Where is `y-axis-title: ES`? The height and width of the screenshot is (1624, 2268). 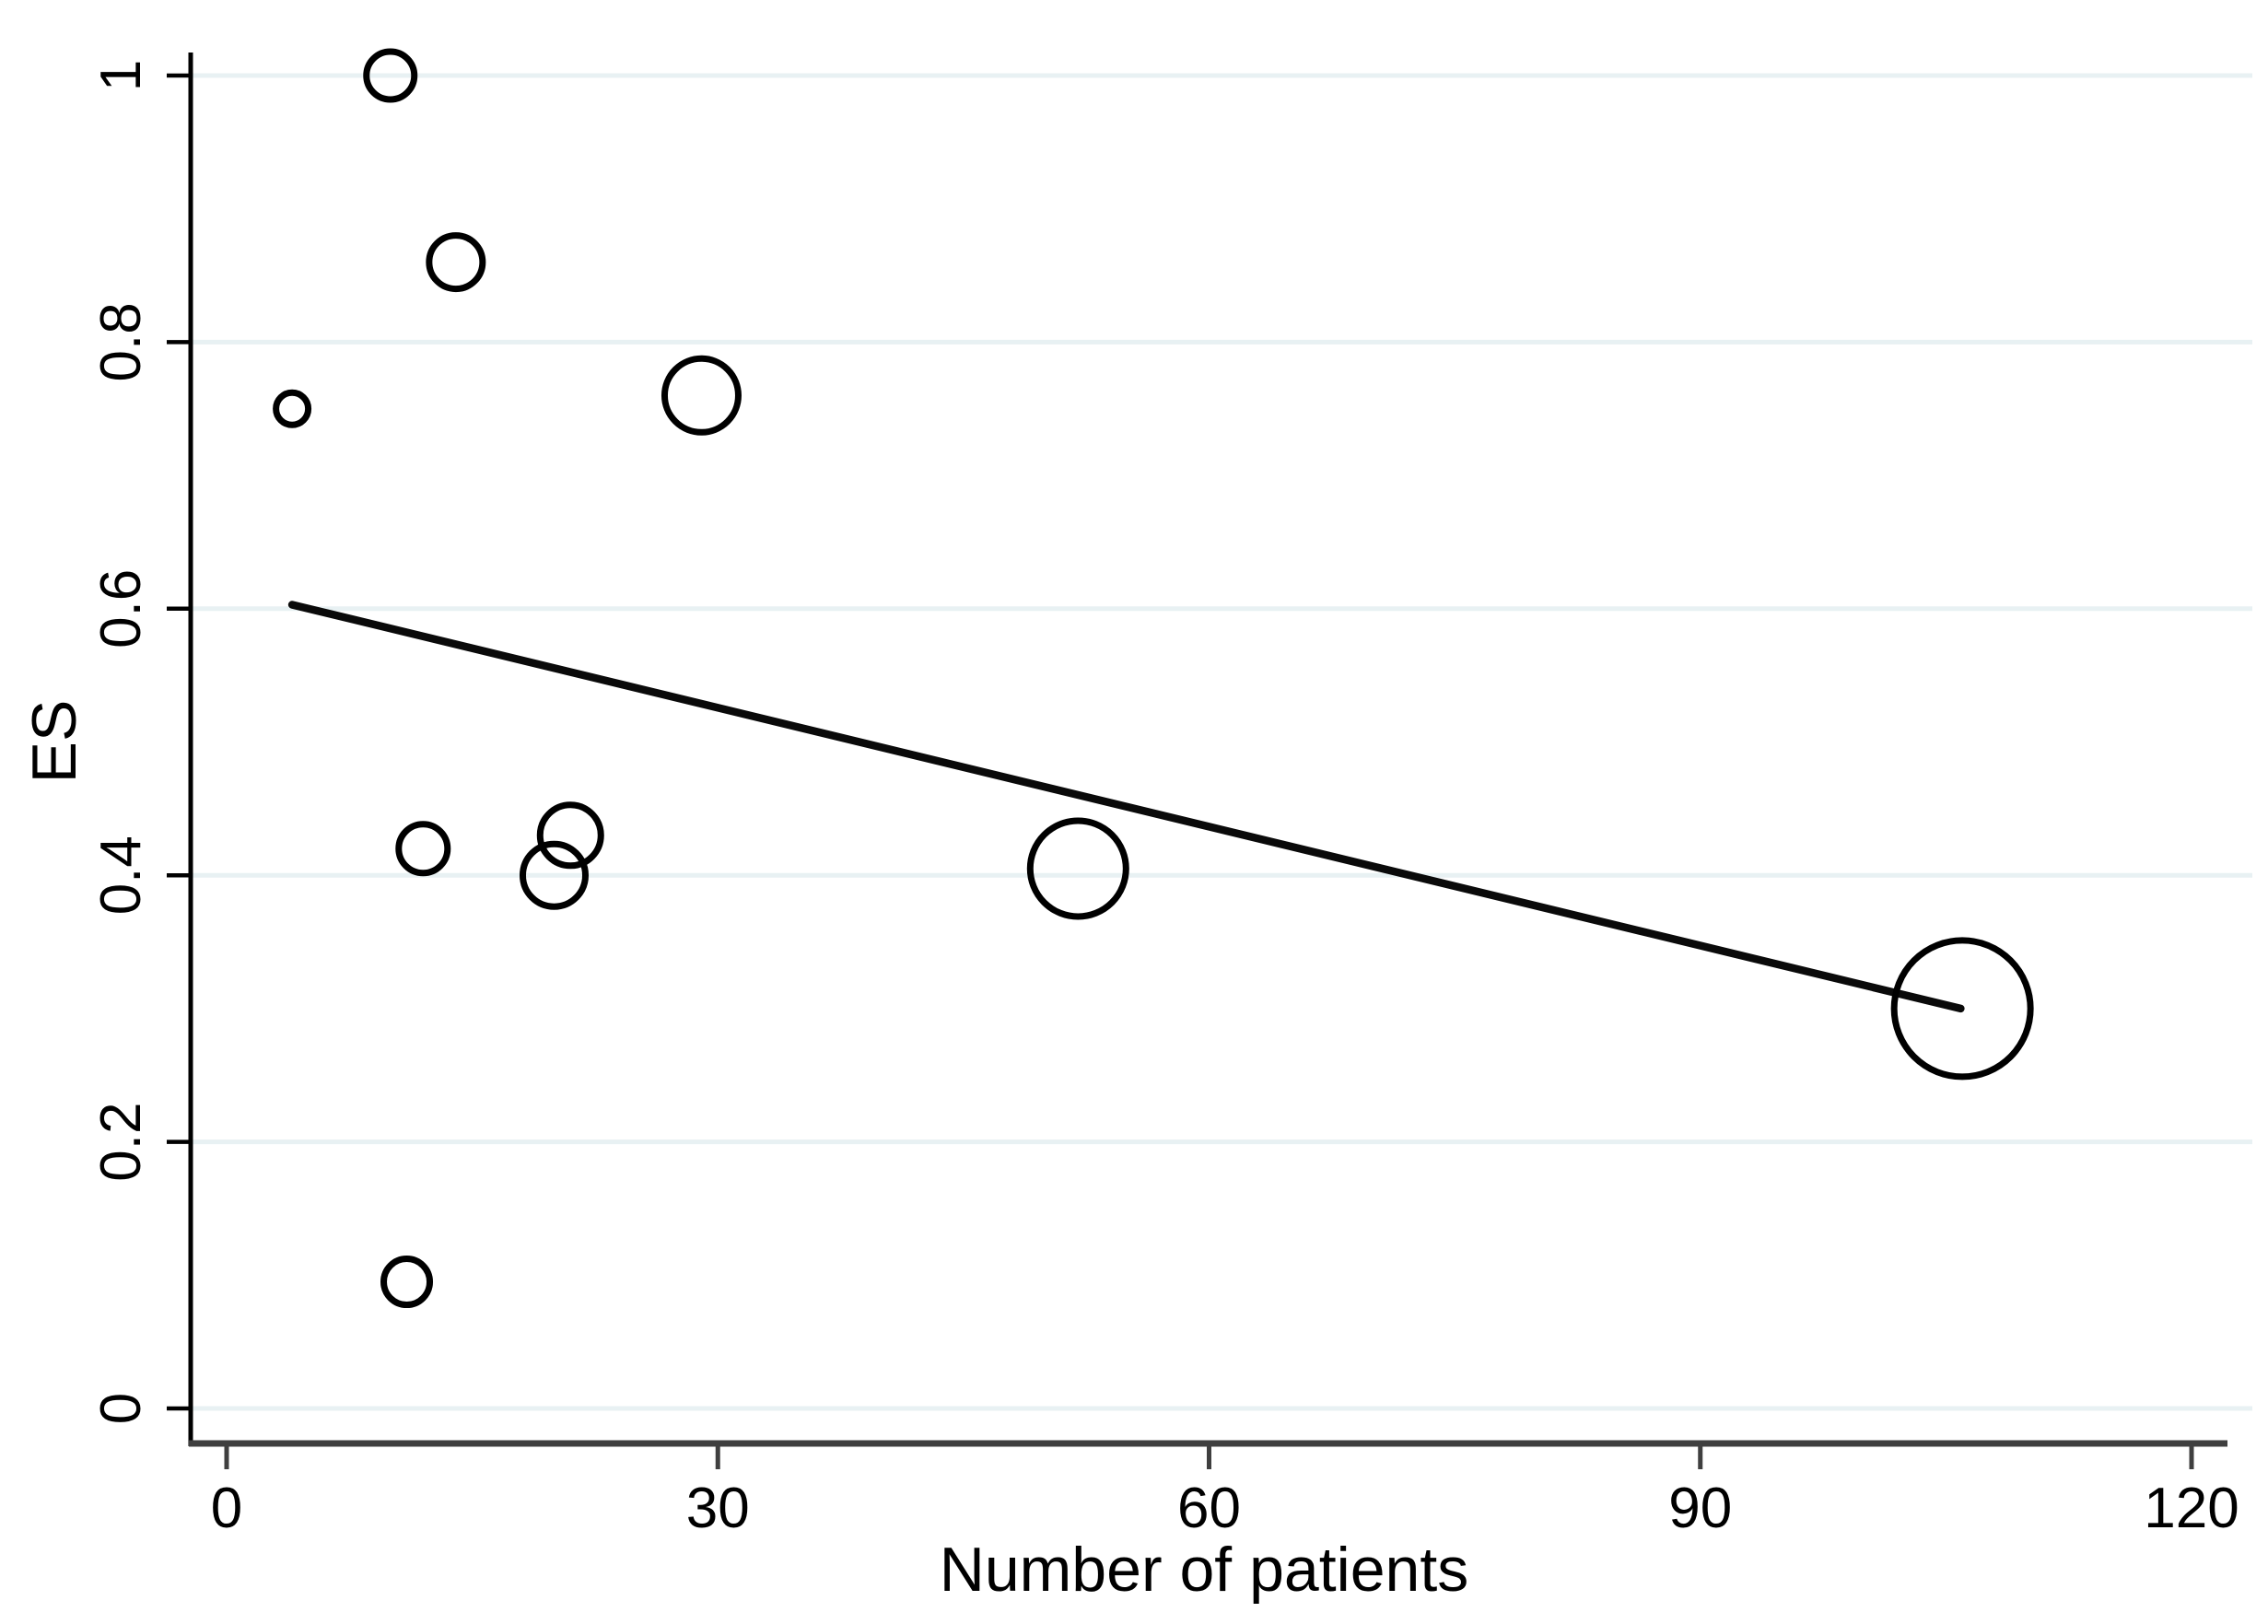 y-axis-title: ES is located at coordinates (54, 742).